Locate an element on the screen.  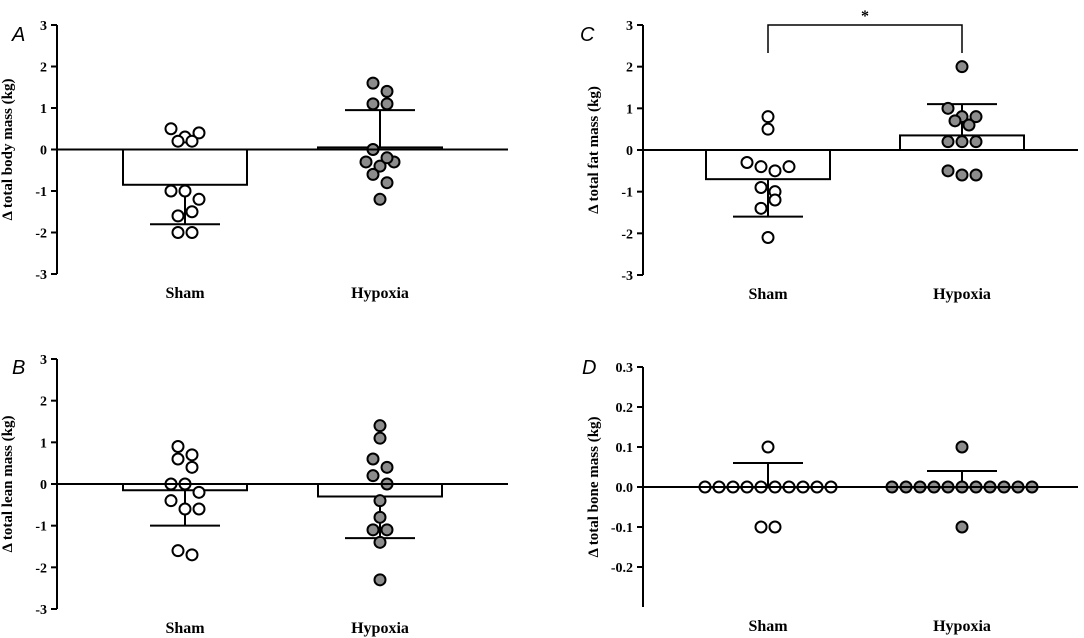
significance-marker: * is located at coordinates (865, 16).